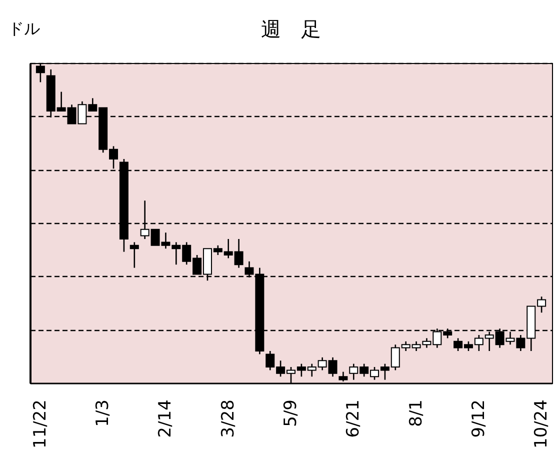  I want to click on x-tick-label: 3/28, so click(228, 419).